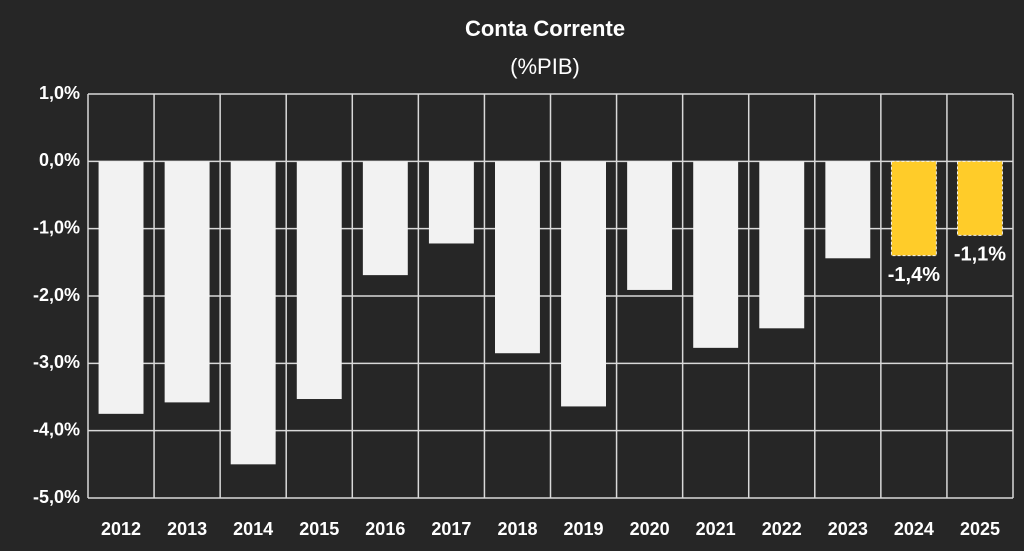 The image size is (1024, 551). I want to click on y-tick-label: -2,0%, so click(56, 295).